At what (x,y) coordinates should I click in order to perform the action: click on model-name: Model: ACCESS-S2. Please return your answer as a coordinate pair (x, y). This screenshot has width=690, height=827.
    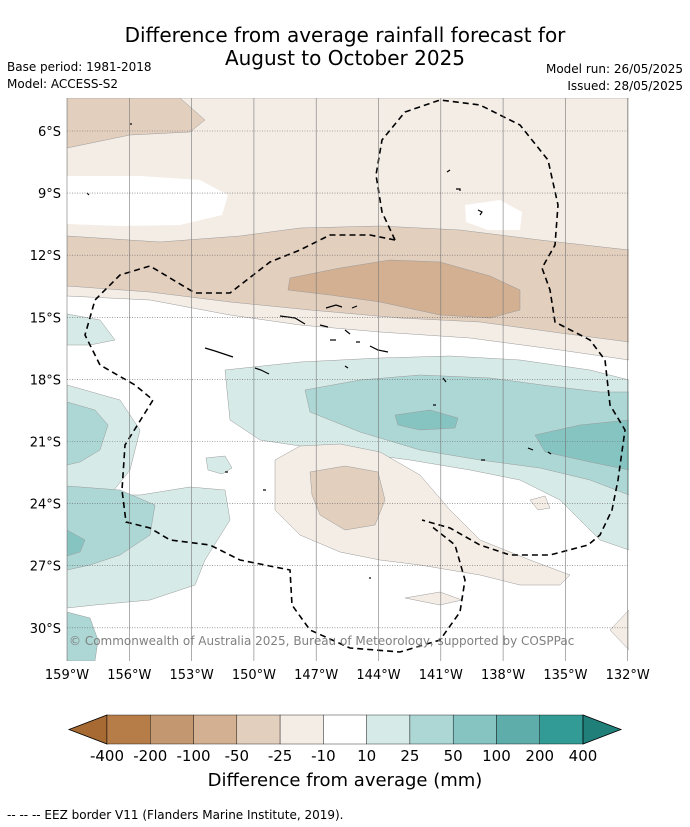
    Looking at the image, I should click on (63, 84).